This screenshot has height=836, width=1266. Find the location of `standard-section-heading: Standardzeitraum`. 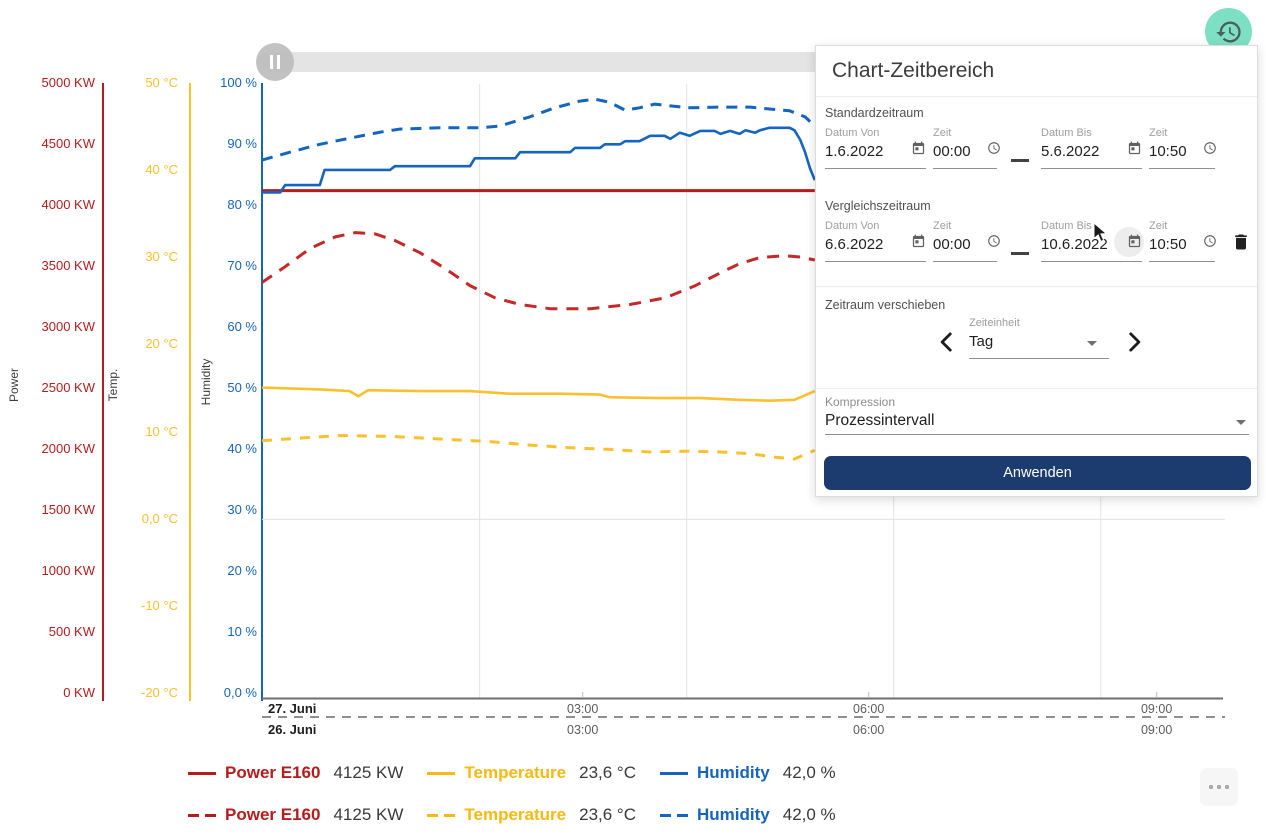

standard-section-heading: Standardzeitraum is located at coordinates (874, 113).